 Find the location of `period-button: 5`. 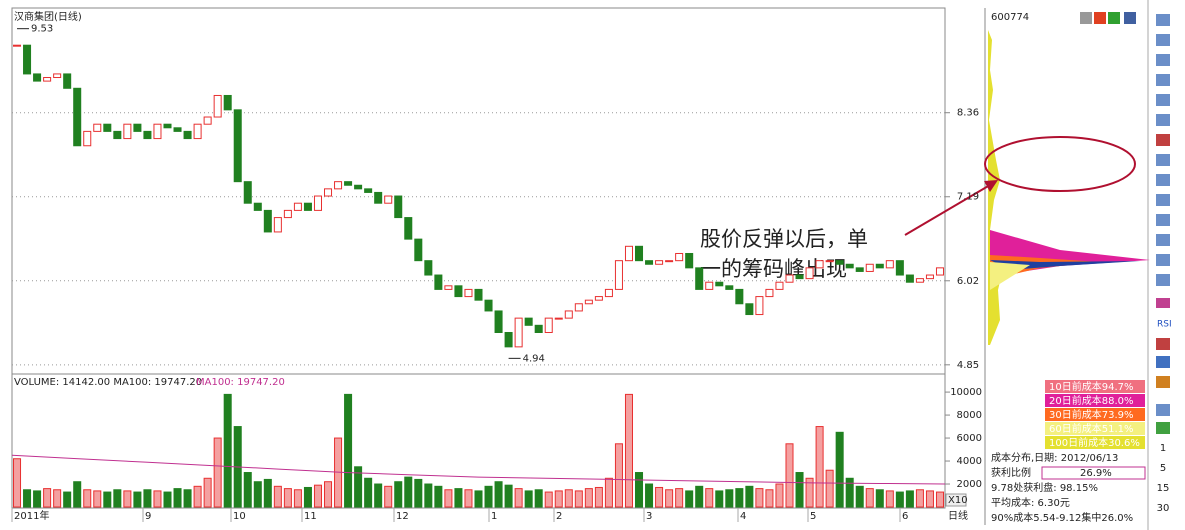

period-button: 5 is located at coordinates (1163, 468).